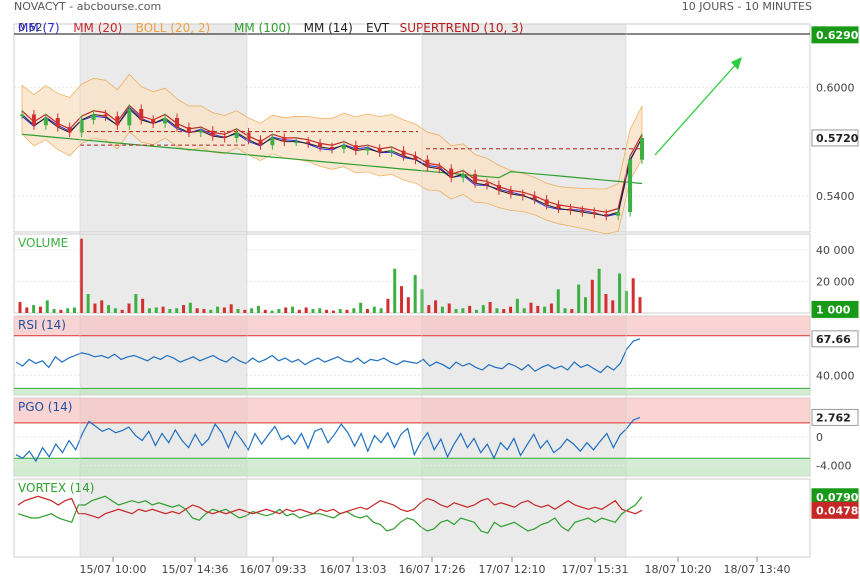  What do you see at coordinates (42, 325) in the screenshot?
I see `rsi-label: RSI (14)` at bounding box center [42, 325].